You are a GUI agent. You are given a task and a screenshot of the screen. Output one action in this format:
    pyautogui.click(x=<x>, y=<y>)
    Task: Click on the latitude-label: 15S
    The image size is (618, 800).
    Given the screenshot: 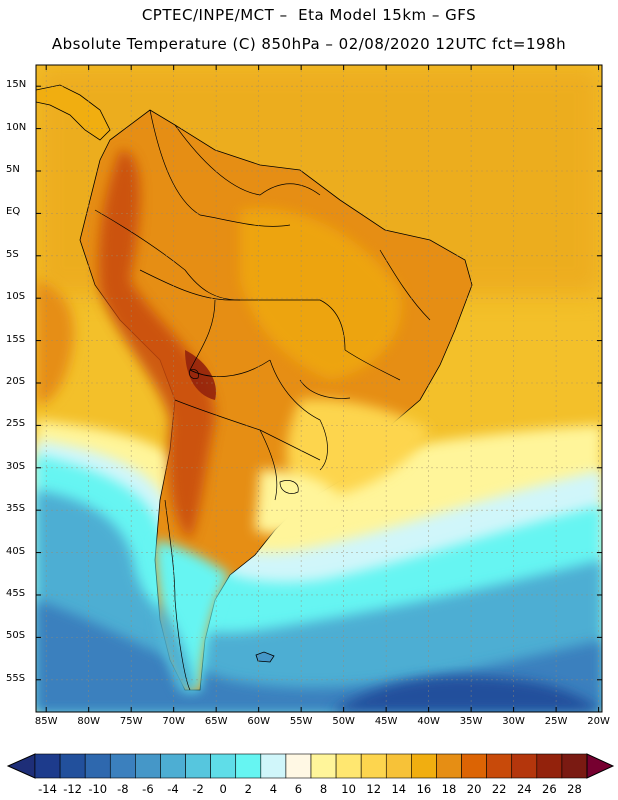 What is the action you would take?
    pyautogui.click(x=16, y=339)
    